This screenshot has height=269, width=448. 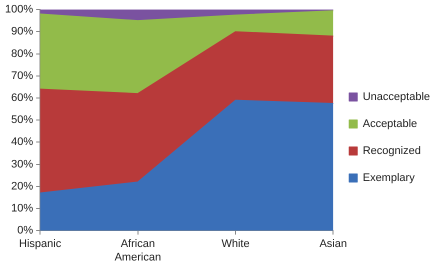 I want to click on x-tick-label: Hispanic, so click(x=40, y=244).